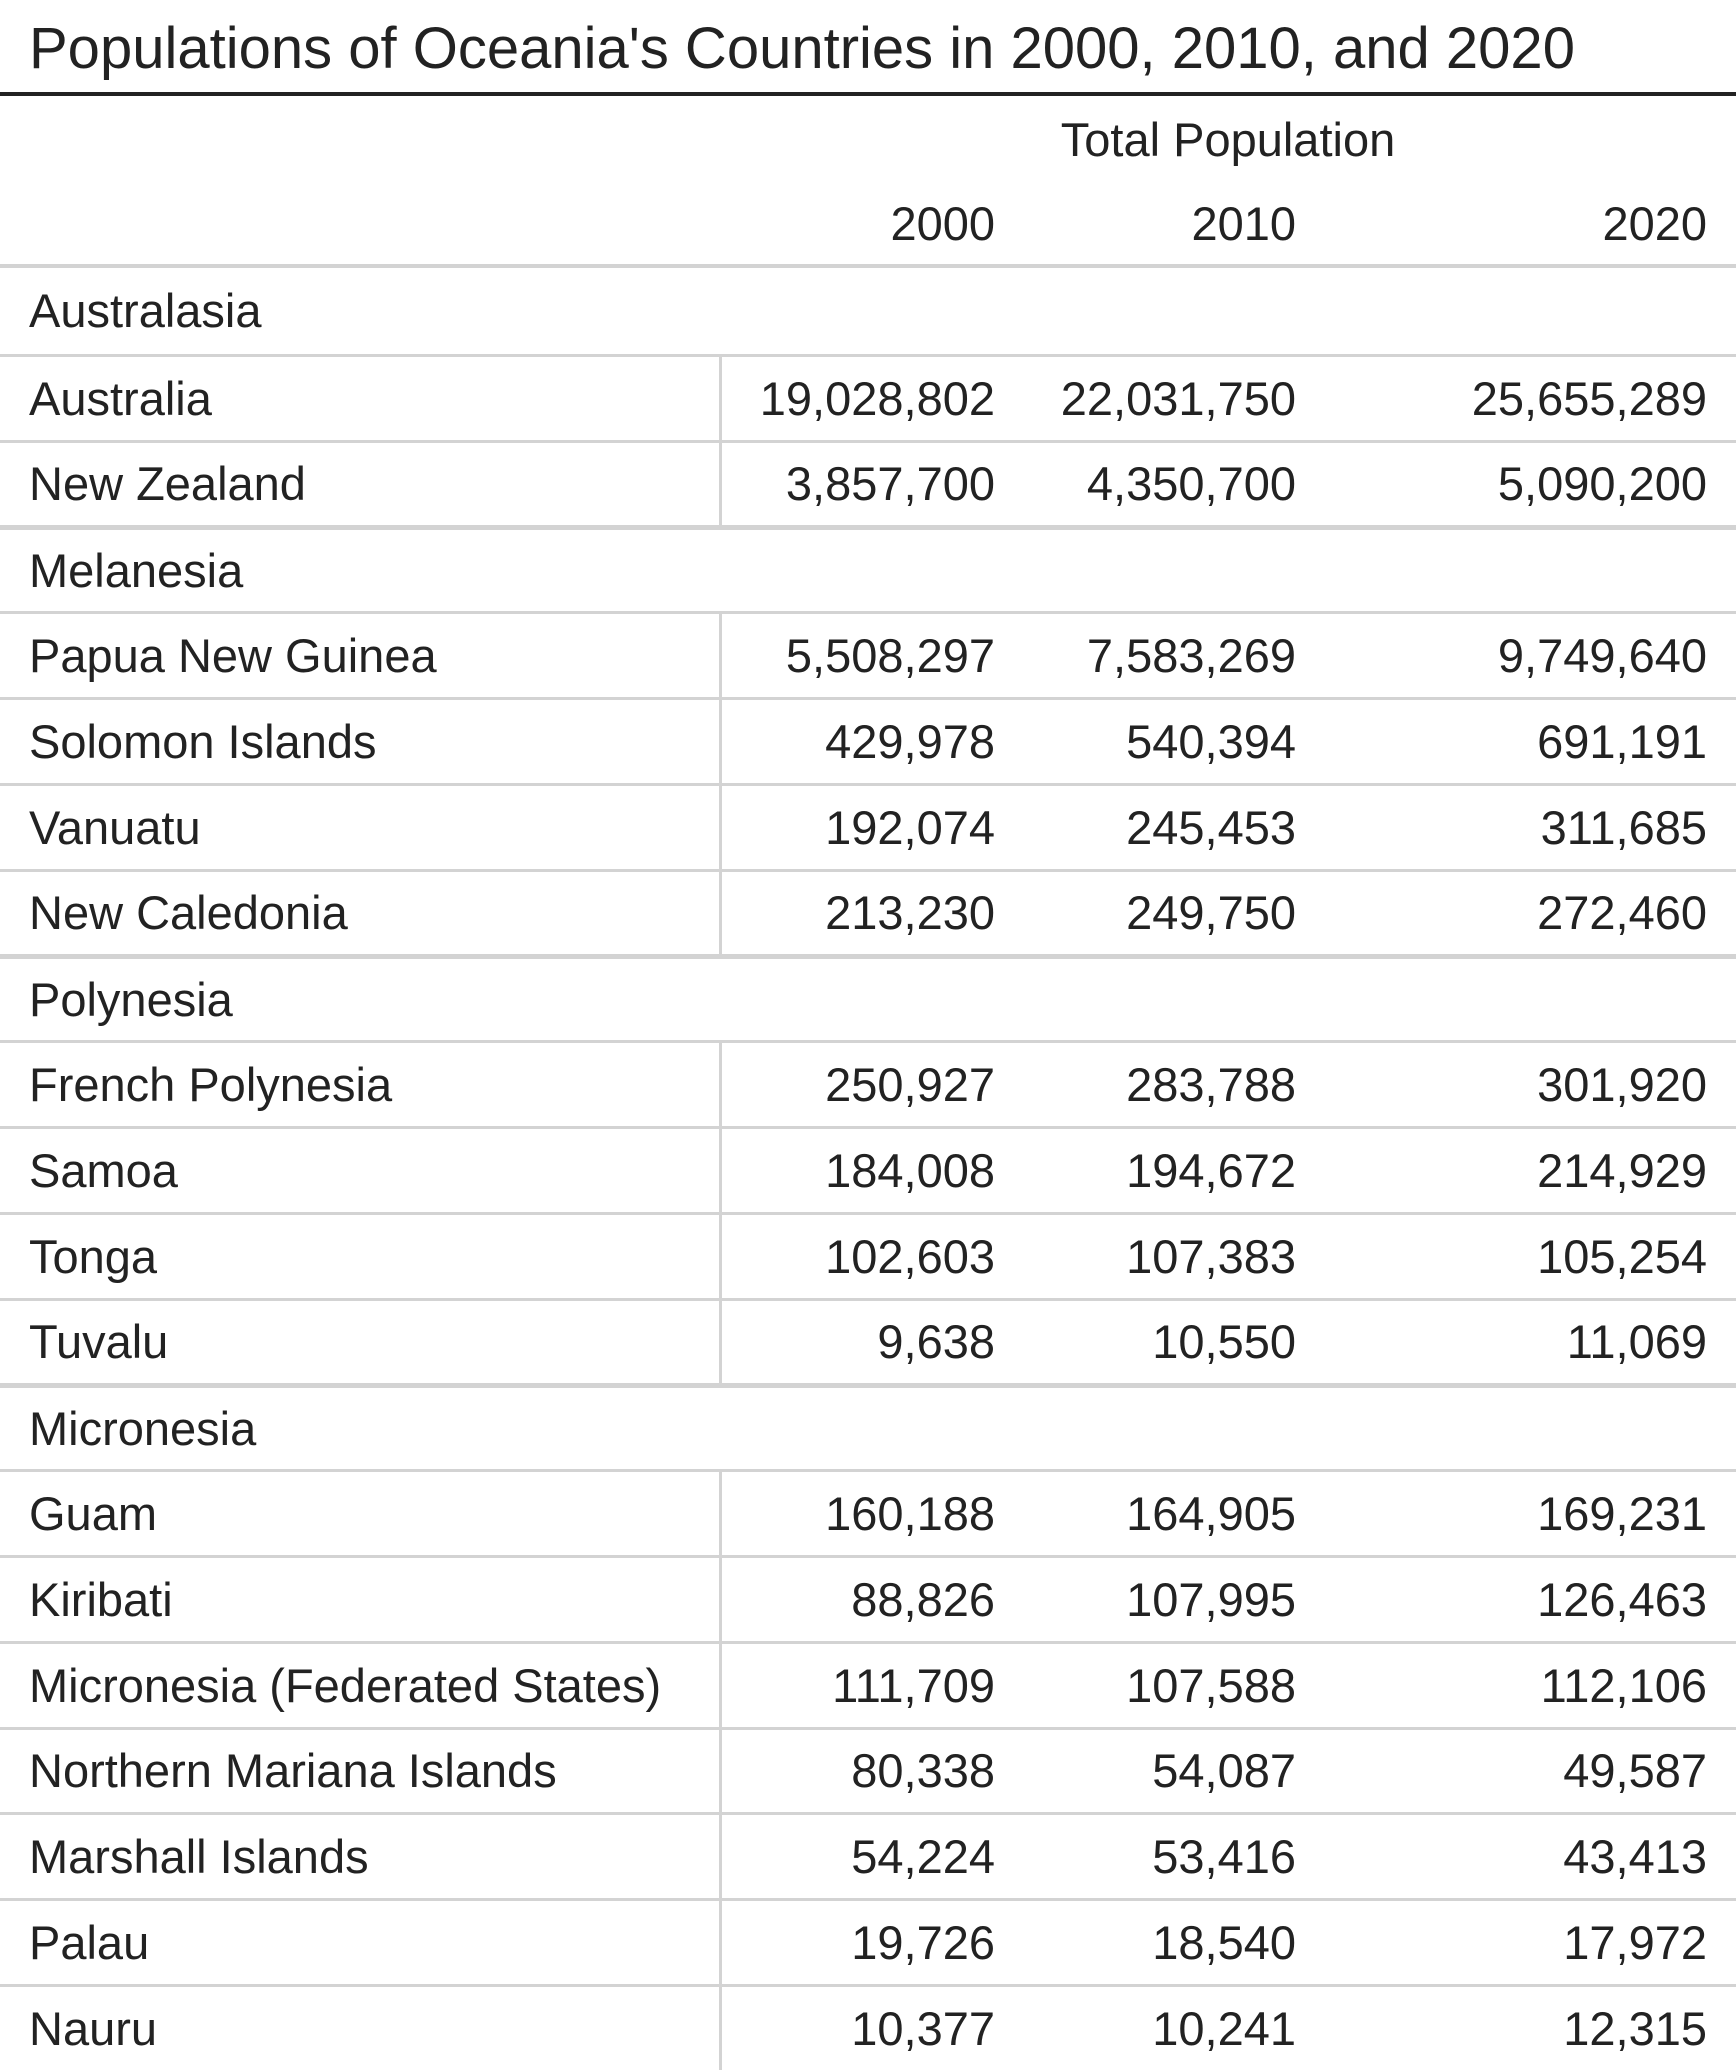 This screenshot has height=2070, width=1736. Describe the element at coordinates (93, 1514) in the screenshot. I see `row-label: Guam` at that location.